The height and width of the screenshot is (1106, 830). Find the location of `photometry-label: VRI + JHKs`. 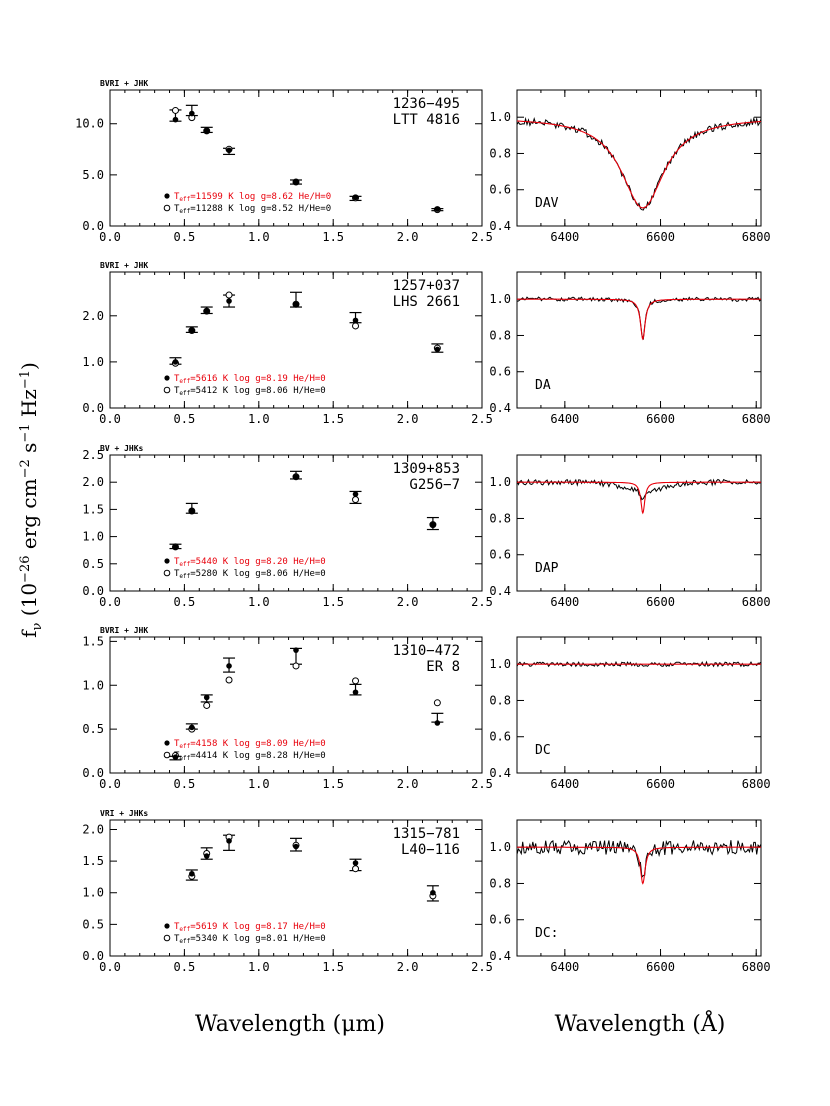

photometry-label: VRI + JHKs is located at coordinates (124, 813).